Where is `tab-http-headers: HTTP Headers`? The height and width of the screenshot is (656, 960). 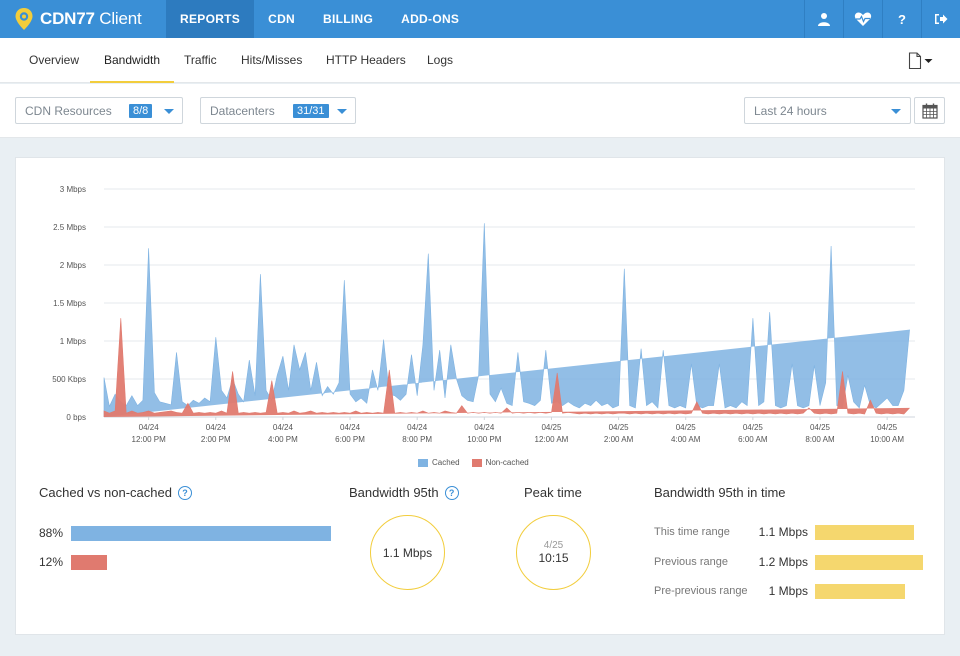 tab-http-headers: HTTP Headers is located at coordinates (366, 60).